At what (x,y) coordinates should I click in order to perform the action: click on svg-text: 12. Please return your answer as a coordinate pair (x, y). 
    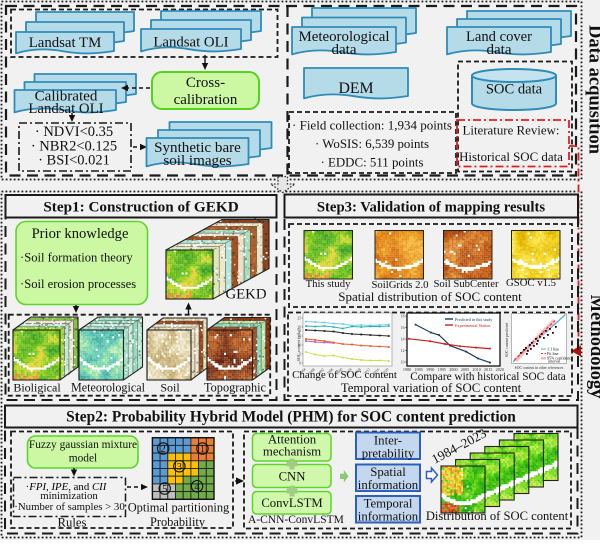
    Looking at the image, I should click on (403, 351).